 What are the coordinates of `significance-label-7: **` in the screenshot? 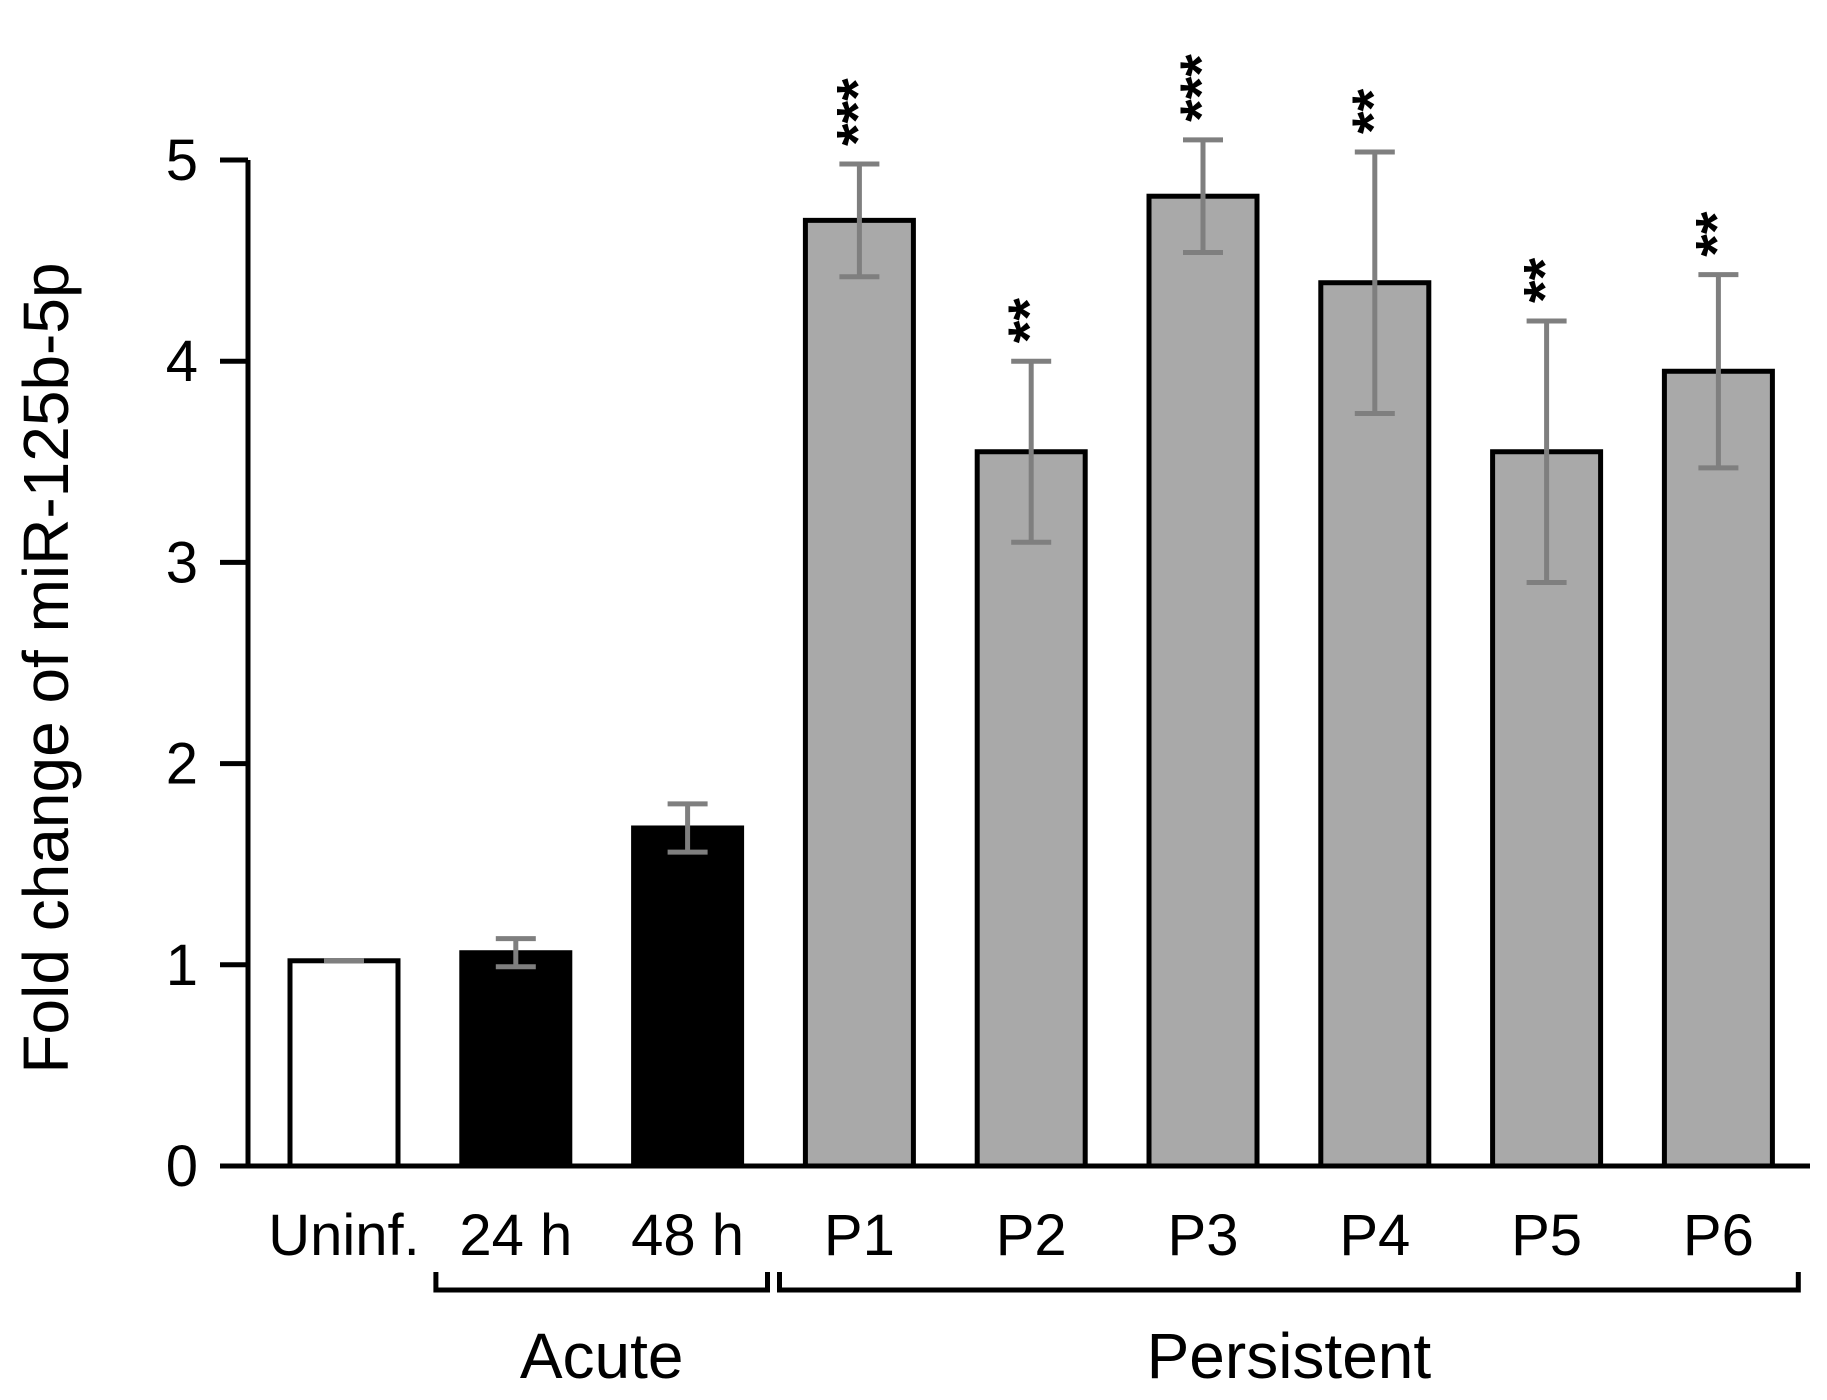 It's located at (1373, 111).